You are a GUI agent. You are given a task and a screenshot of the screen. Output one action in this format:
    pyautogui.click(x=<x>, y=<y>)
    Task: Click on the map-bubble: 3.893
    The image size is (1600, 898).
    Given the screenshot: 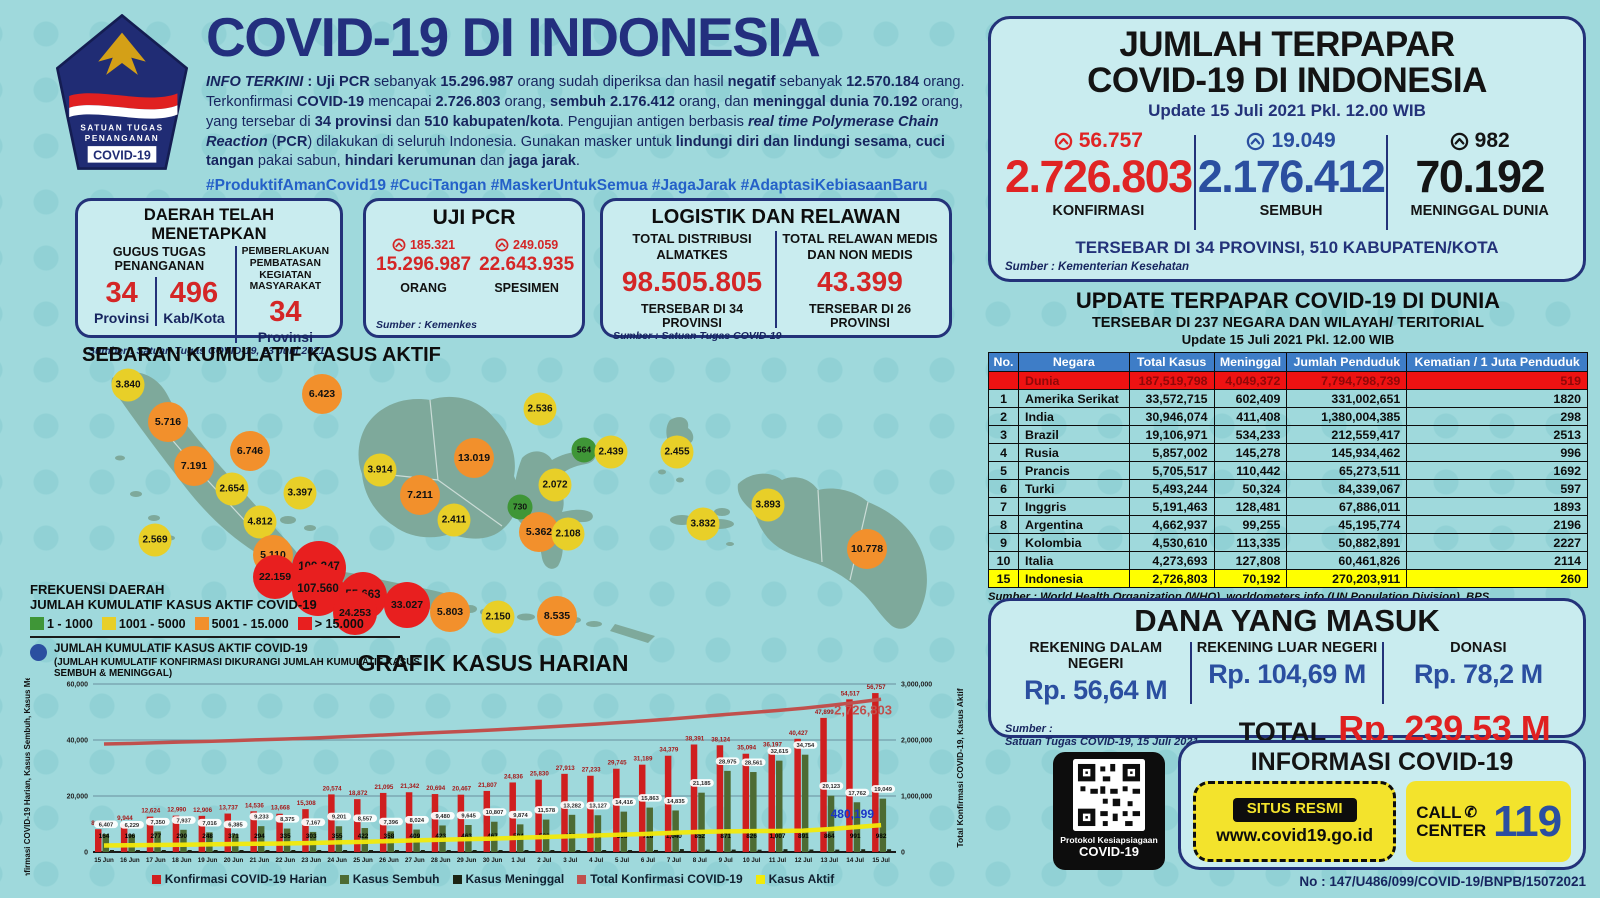 What is the action you would take?
    pyautogui.click(x=768, y=505)
    